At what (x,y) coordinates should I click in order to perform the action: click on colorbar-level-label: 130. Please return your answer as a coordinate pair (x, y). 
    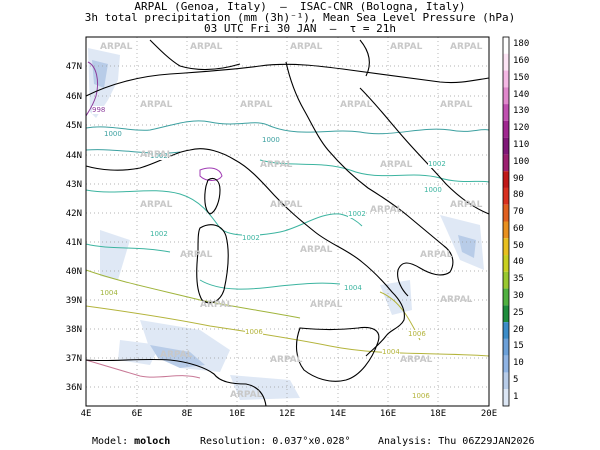
    Looking at the image, I should click on (521, 111).